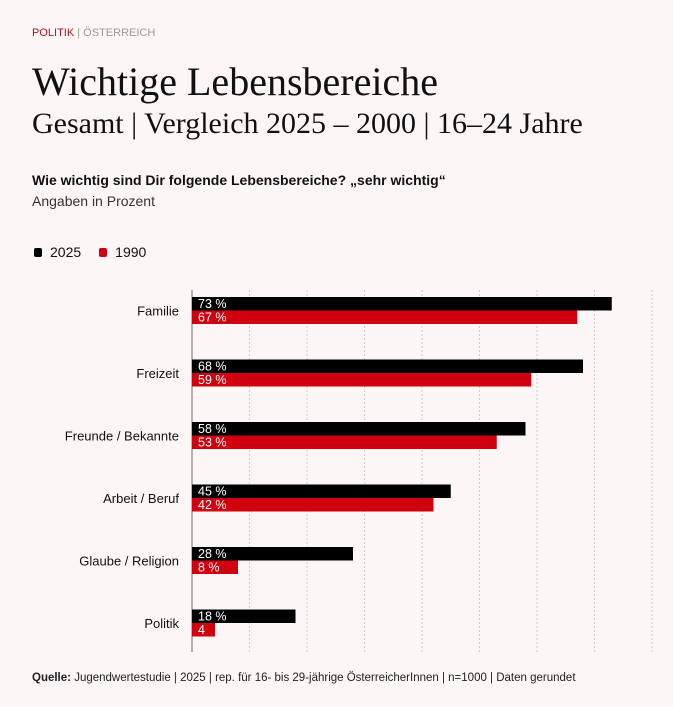  Describe the element at coordinates (129, 561) in the screenshot. I see `category-label: Glaube / Religion` at that location.